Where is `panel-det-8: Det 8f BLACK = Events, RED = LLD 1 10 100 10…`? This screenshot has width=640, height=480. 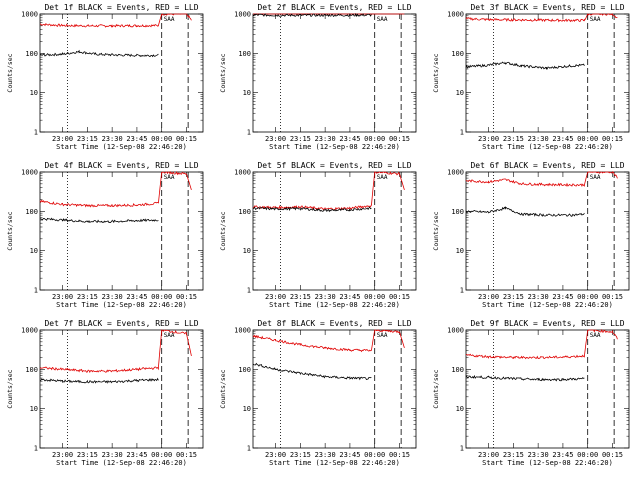
panel-det-8: Det 8f BLACK = Events, RED = LLD 1 10 100 10… is located at coordinates (318, 393).